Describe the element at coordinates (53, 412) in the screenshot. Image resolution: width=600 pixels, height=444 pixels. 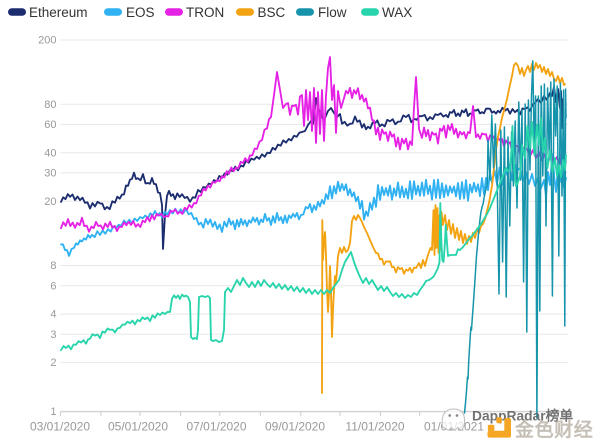
I see `svg-text: 1` at that location.